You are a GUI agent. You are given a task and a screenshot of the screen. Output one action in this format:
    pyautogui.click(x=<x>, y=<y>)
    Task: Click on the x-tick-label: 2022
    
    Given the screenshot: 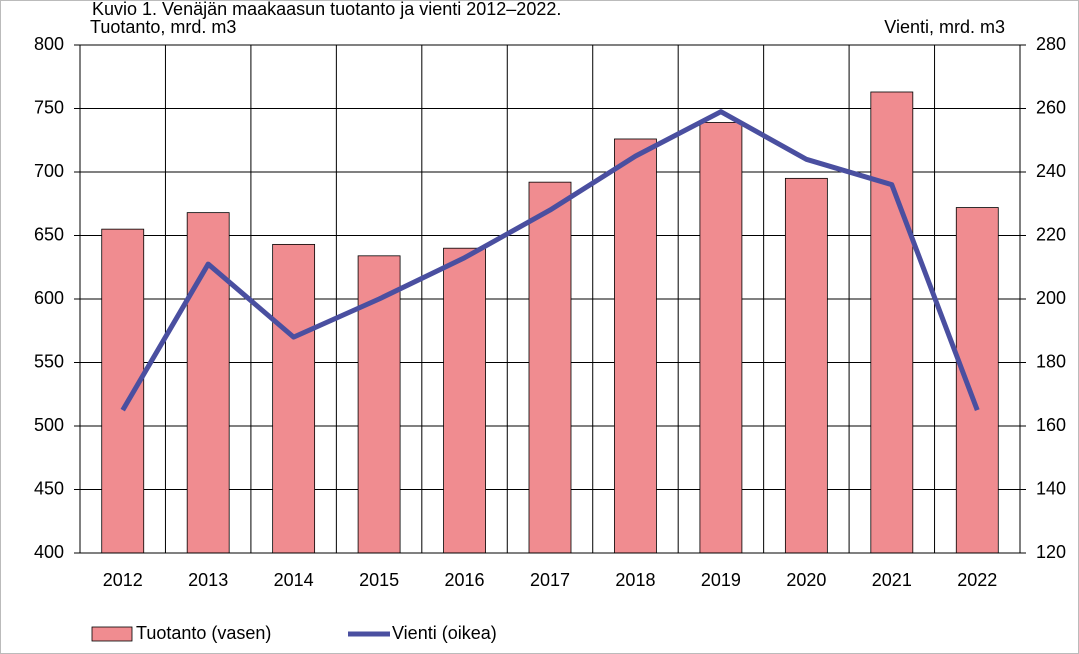 What is the action you would take?
    pyautogui.click(x=977, y=580)
    